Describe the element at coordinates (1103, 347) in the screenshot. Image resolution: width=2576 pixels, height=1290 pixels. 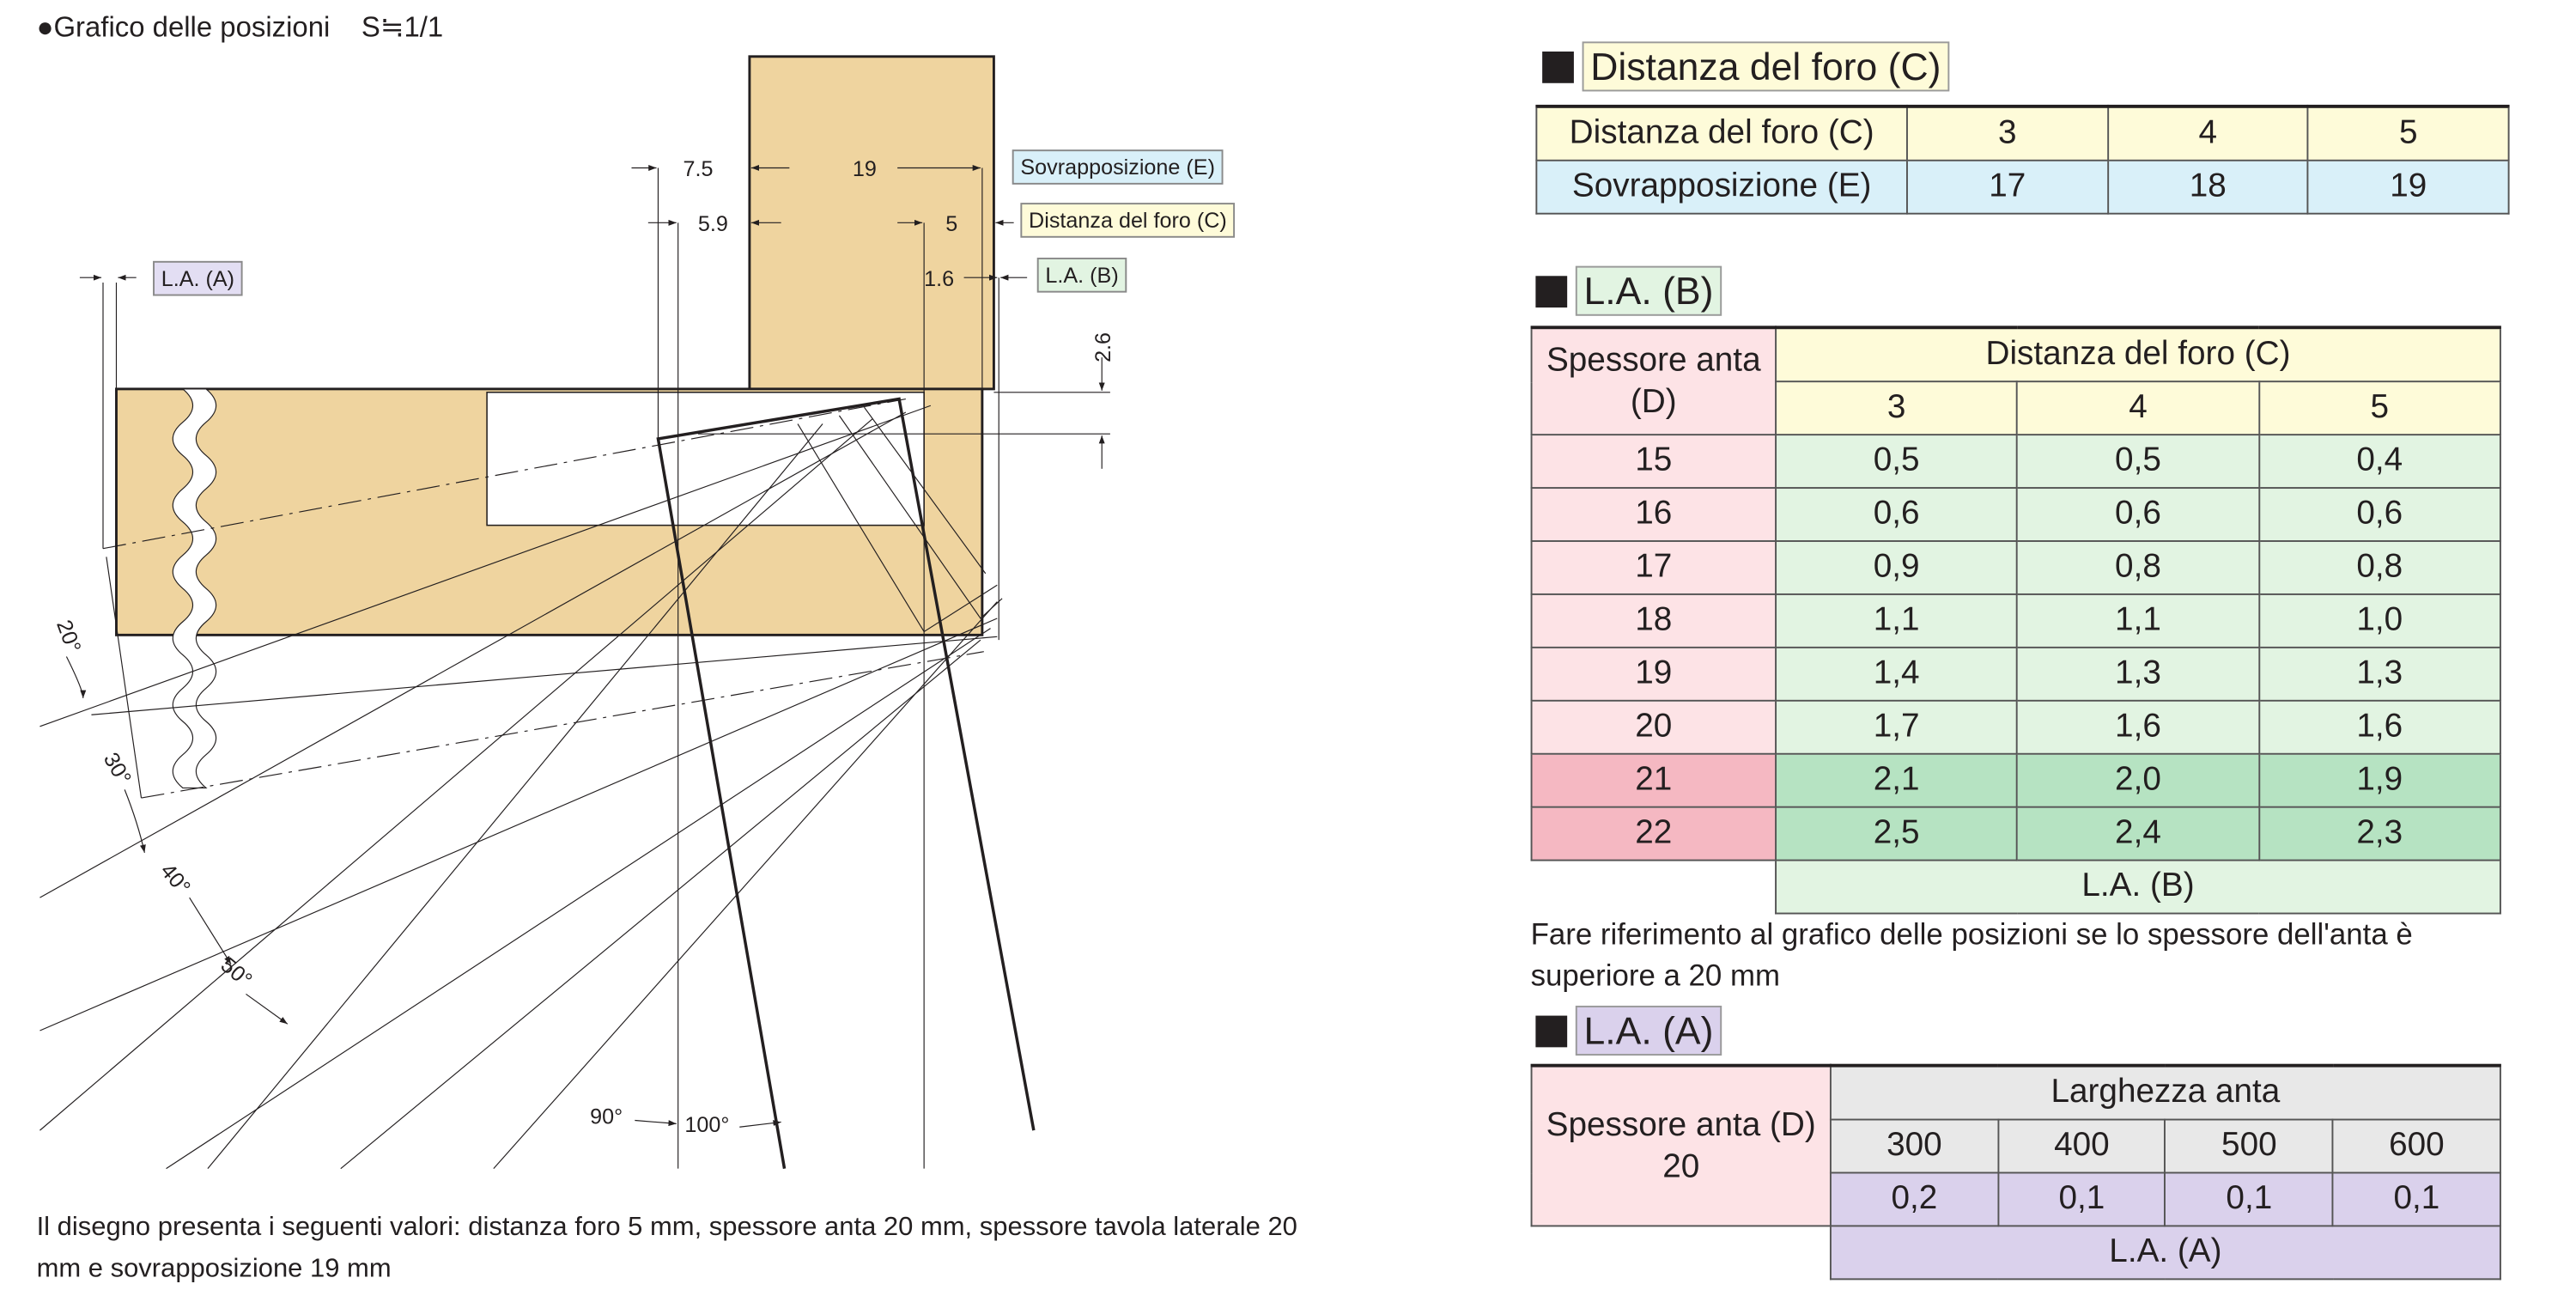
I see `dim-2-6: 2.6` at that location.